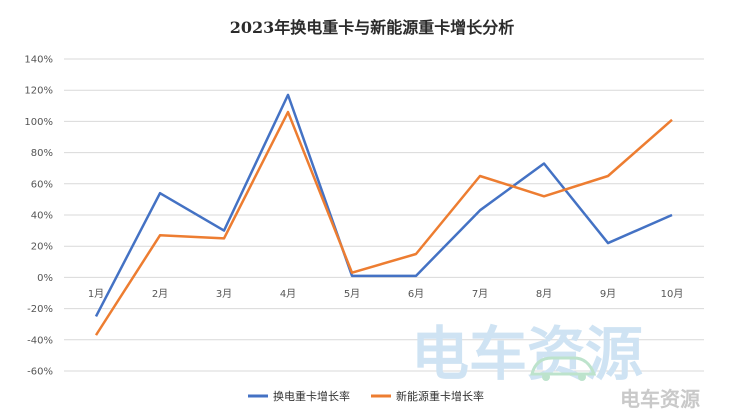 The image size is (750, 416). What do you see at coordinates (160, 294) in the screenshot?
I see `x-tick-label: 2月` at bounding box center [160, 294].